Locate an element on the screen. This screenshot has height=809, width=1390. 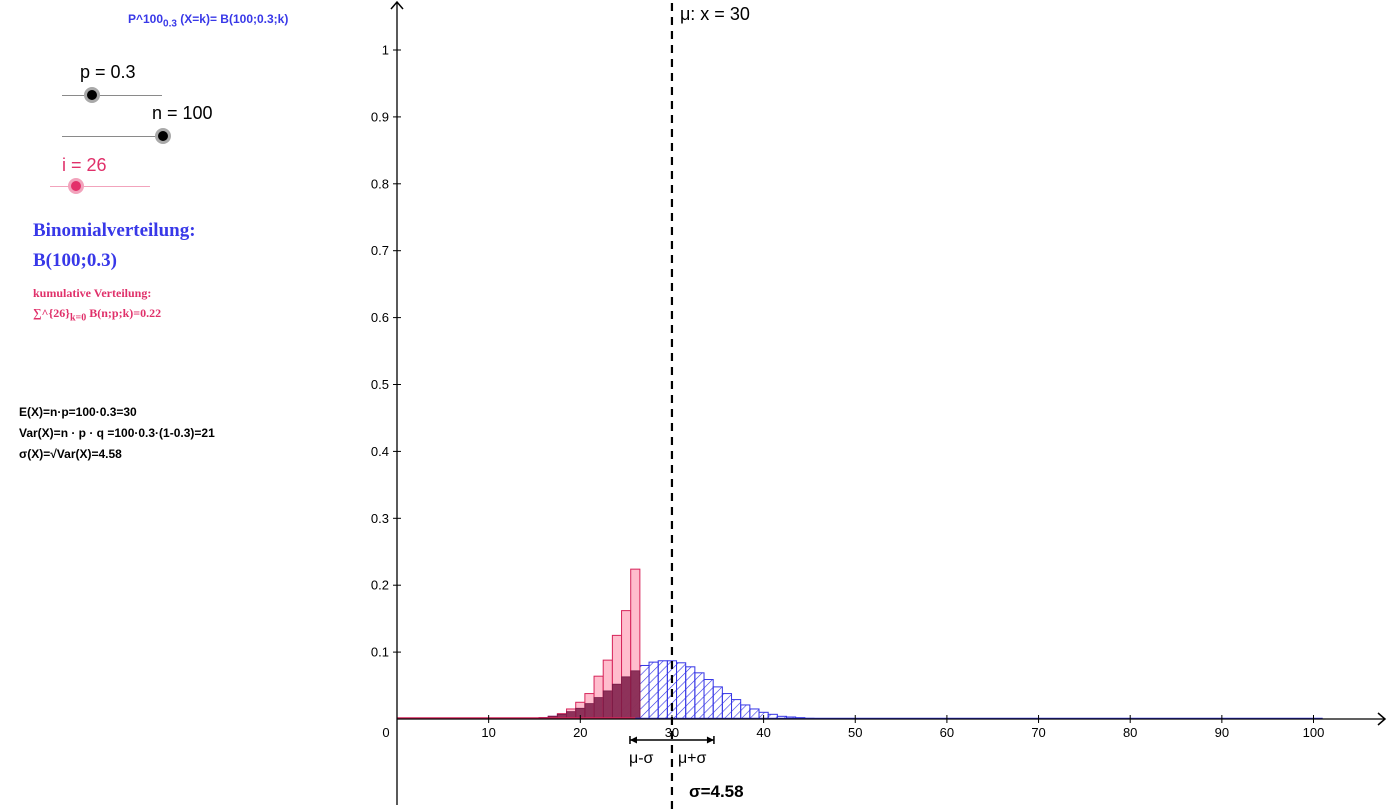
cdf-bars is located at coordinates (589, 644).